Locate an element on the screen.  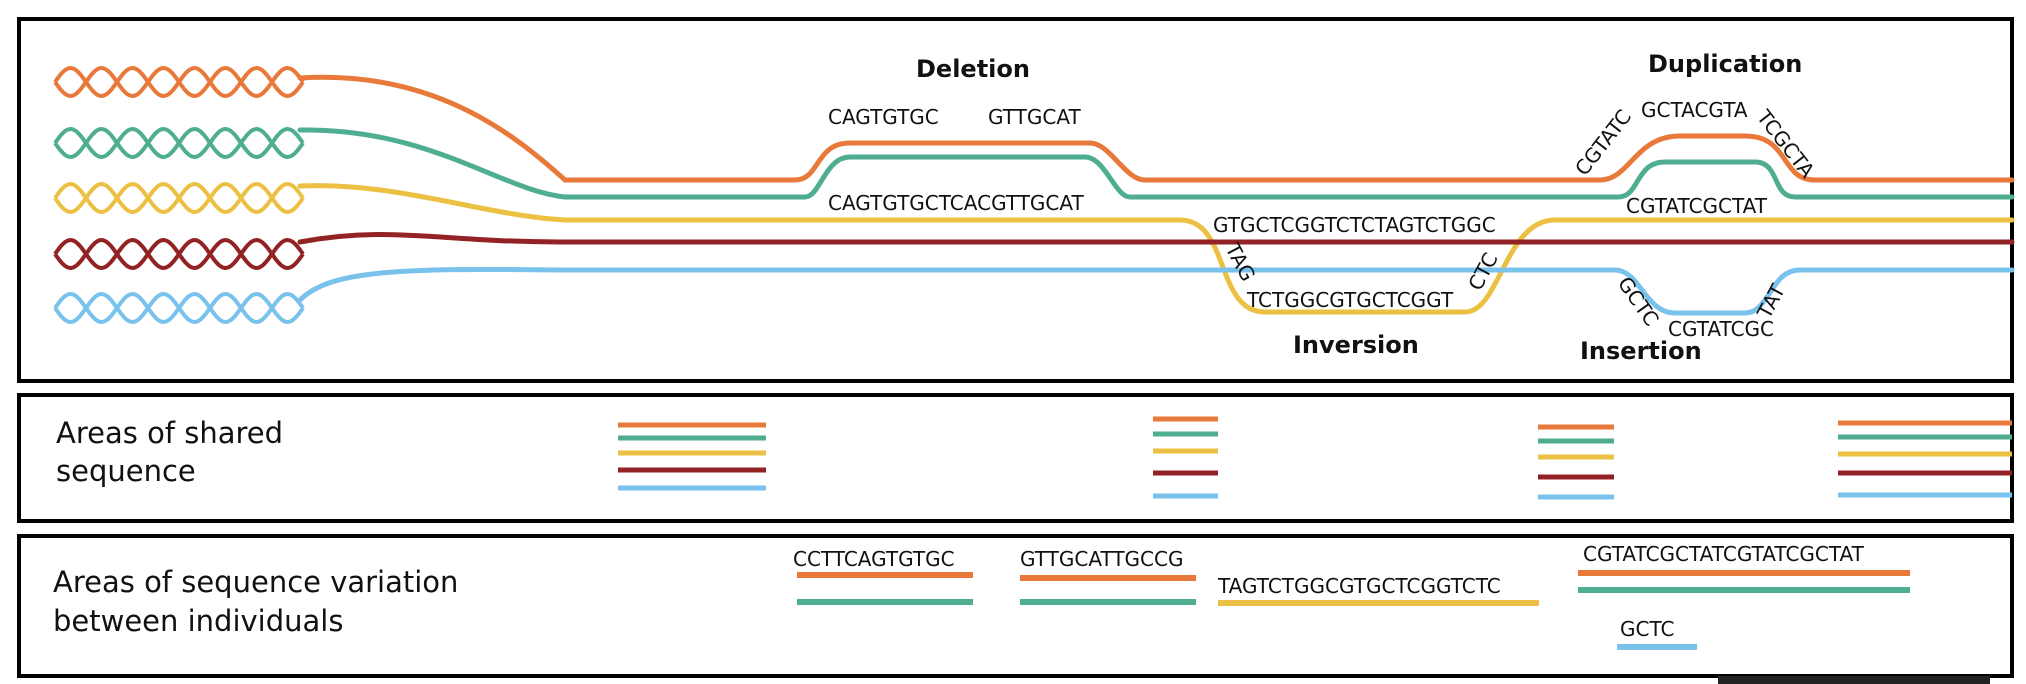
variation-label-line1: Areas of sequence variation is located at coordinates (255, 582).